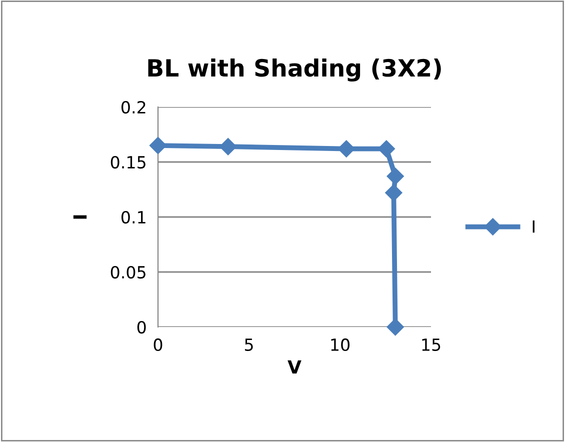 This screenshot has height=442, width=565. I want to click on legend-label: I, so click(533, 226).